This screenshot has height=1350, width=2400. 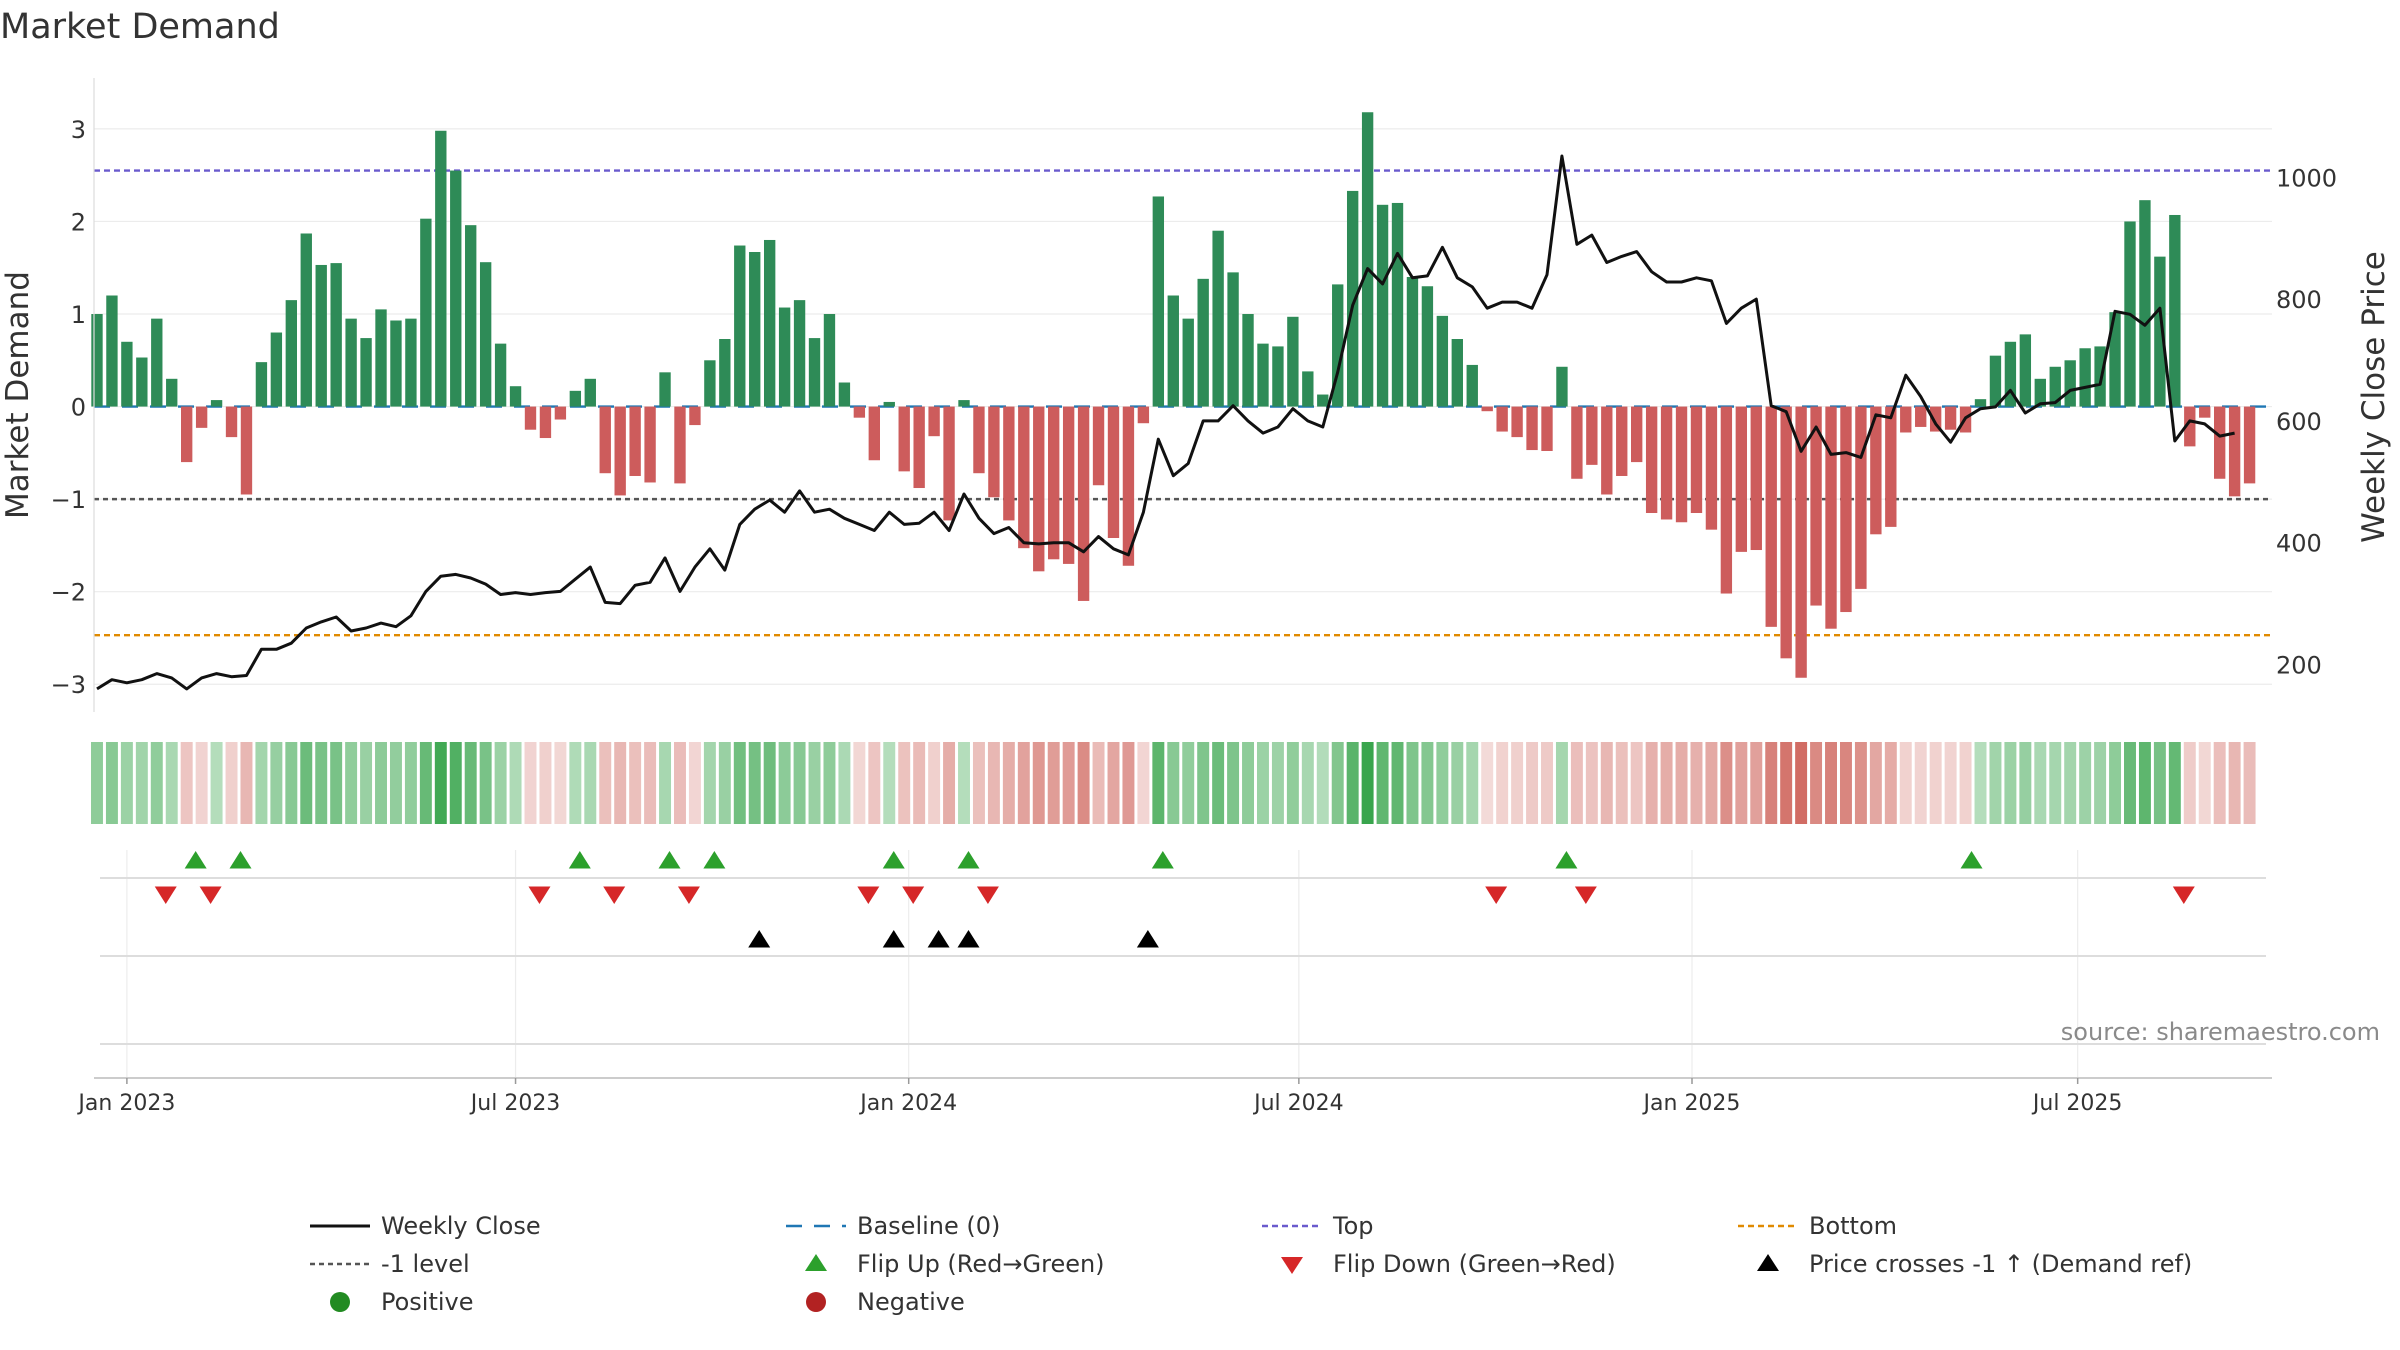 I want to click on y2-tick-label: 200, so click(x=2299, y=665).